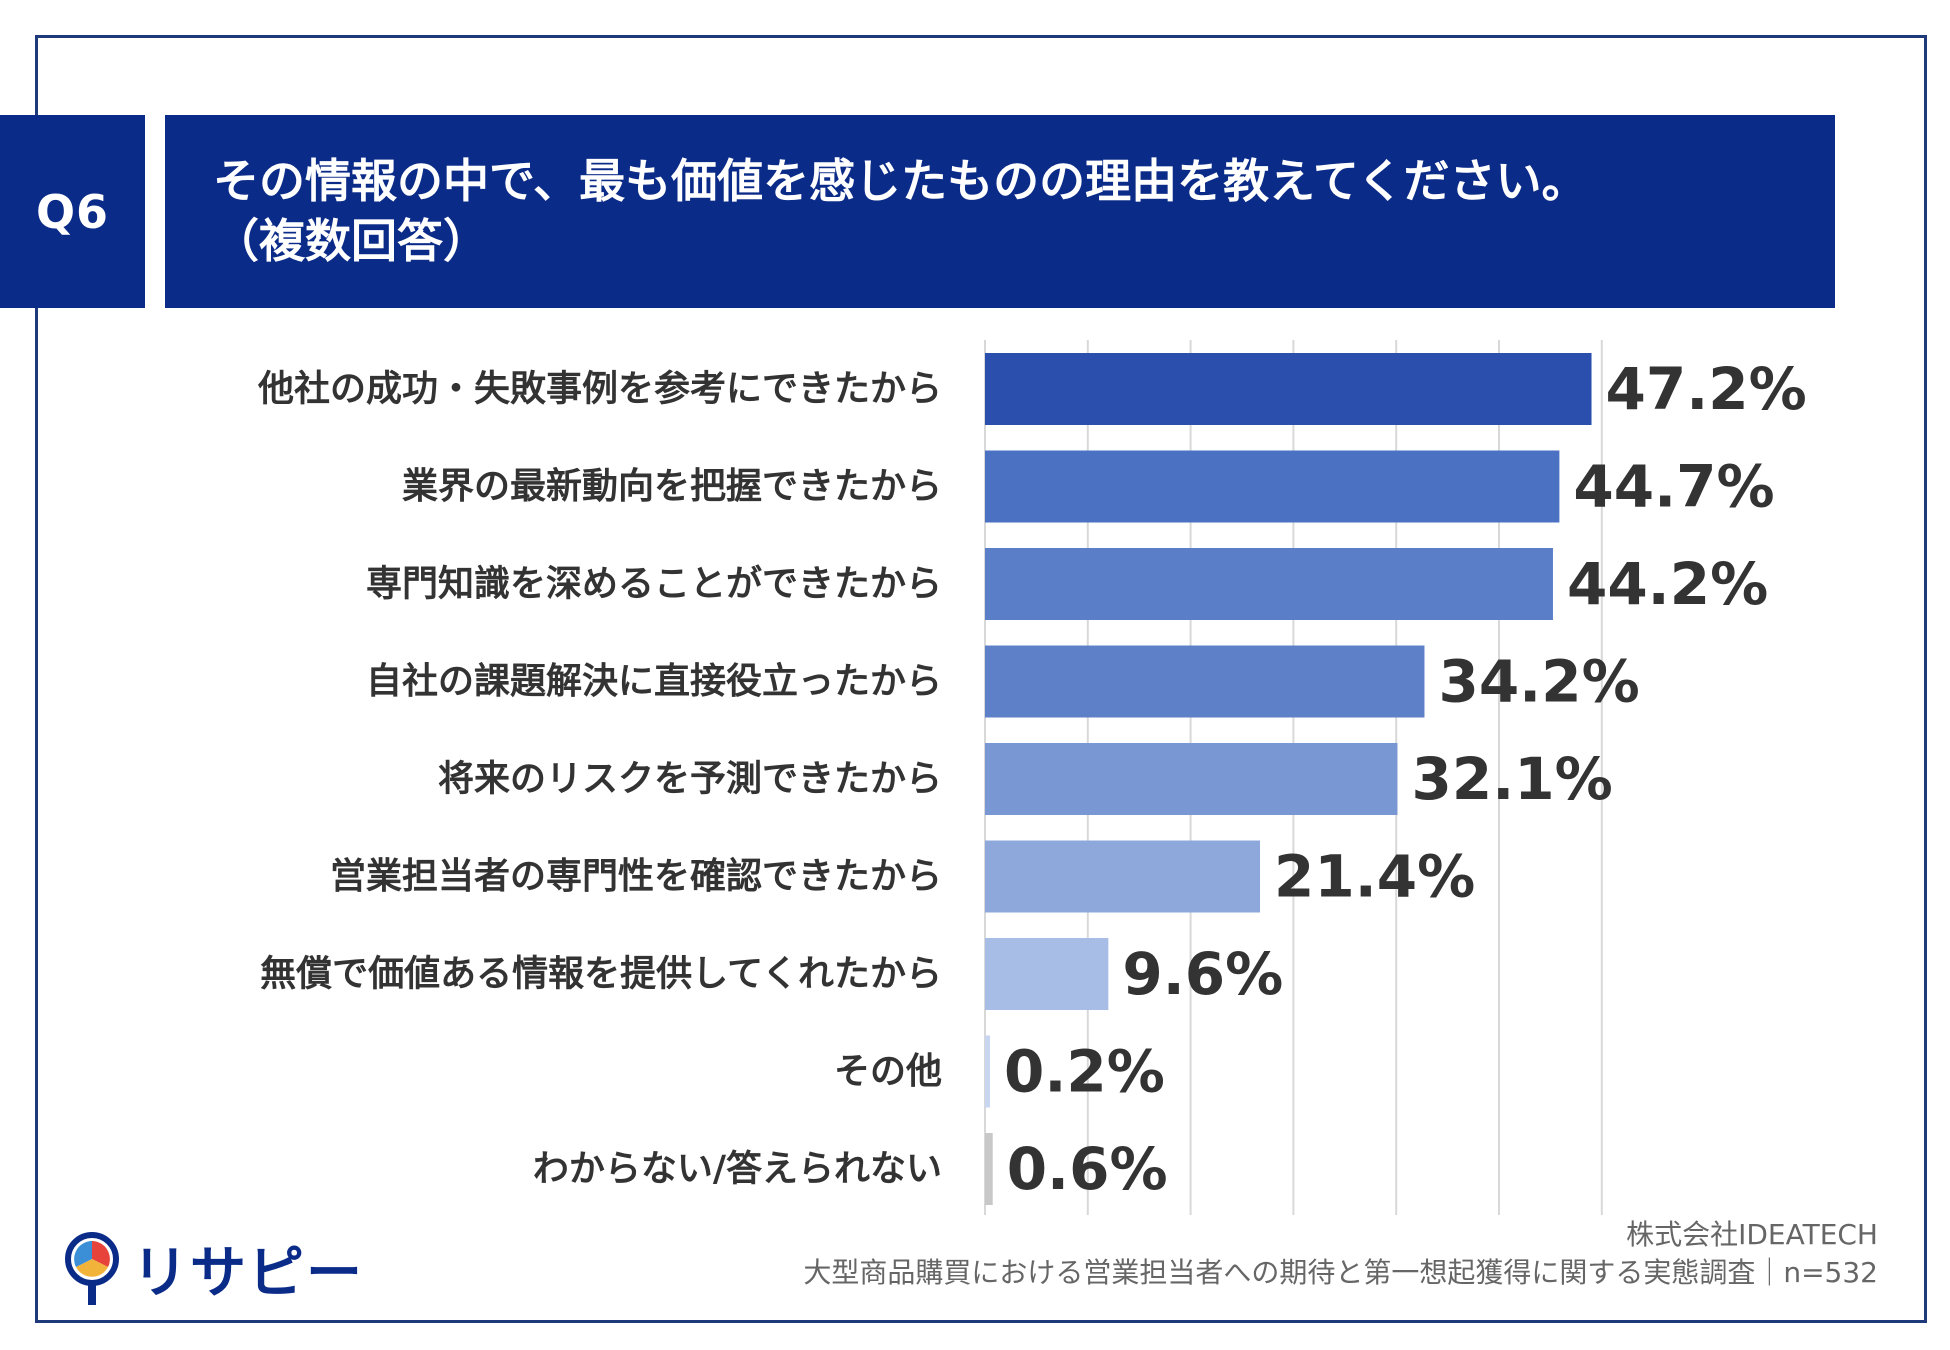 This screenshot has height=1350, width=1950. I want to click on value-label: 44.2%, so click(1667, 584).